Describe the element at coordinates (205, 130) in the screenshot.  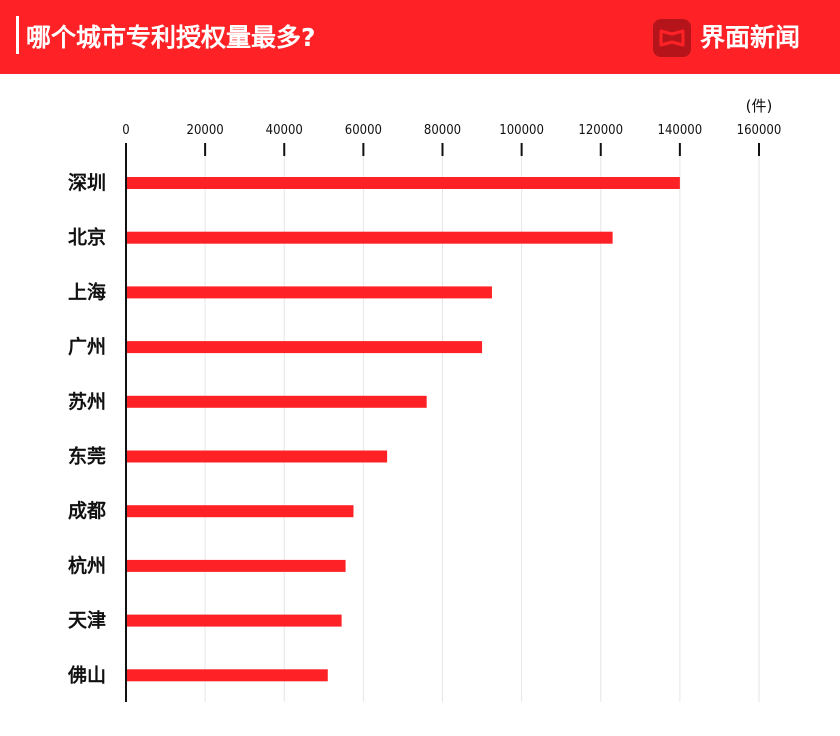
I see `x-tick-label: 20000` at that location.